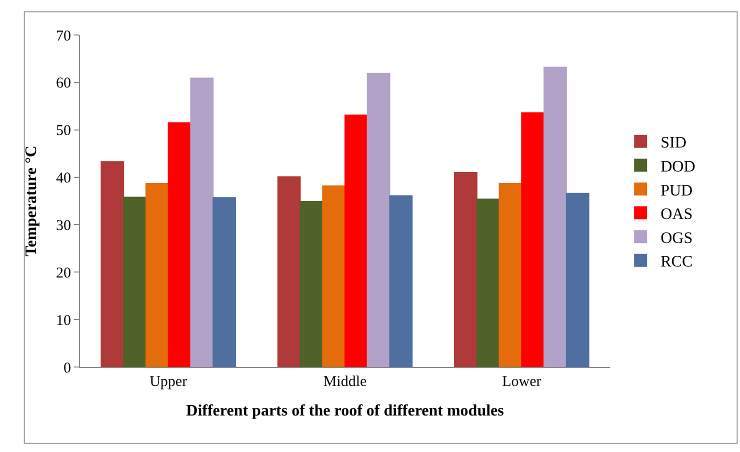 Image resolution: width=740 pixels, height=452 pixels. What do you see at coordinates (345, 411) in the screenshot?
I see `x-axis-title: Different parts of the roof of different modules` at bounding box center [345, 411].